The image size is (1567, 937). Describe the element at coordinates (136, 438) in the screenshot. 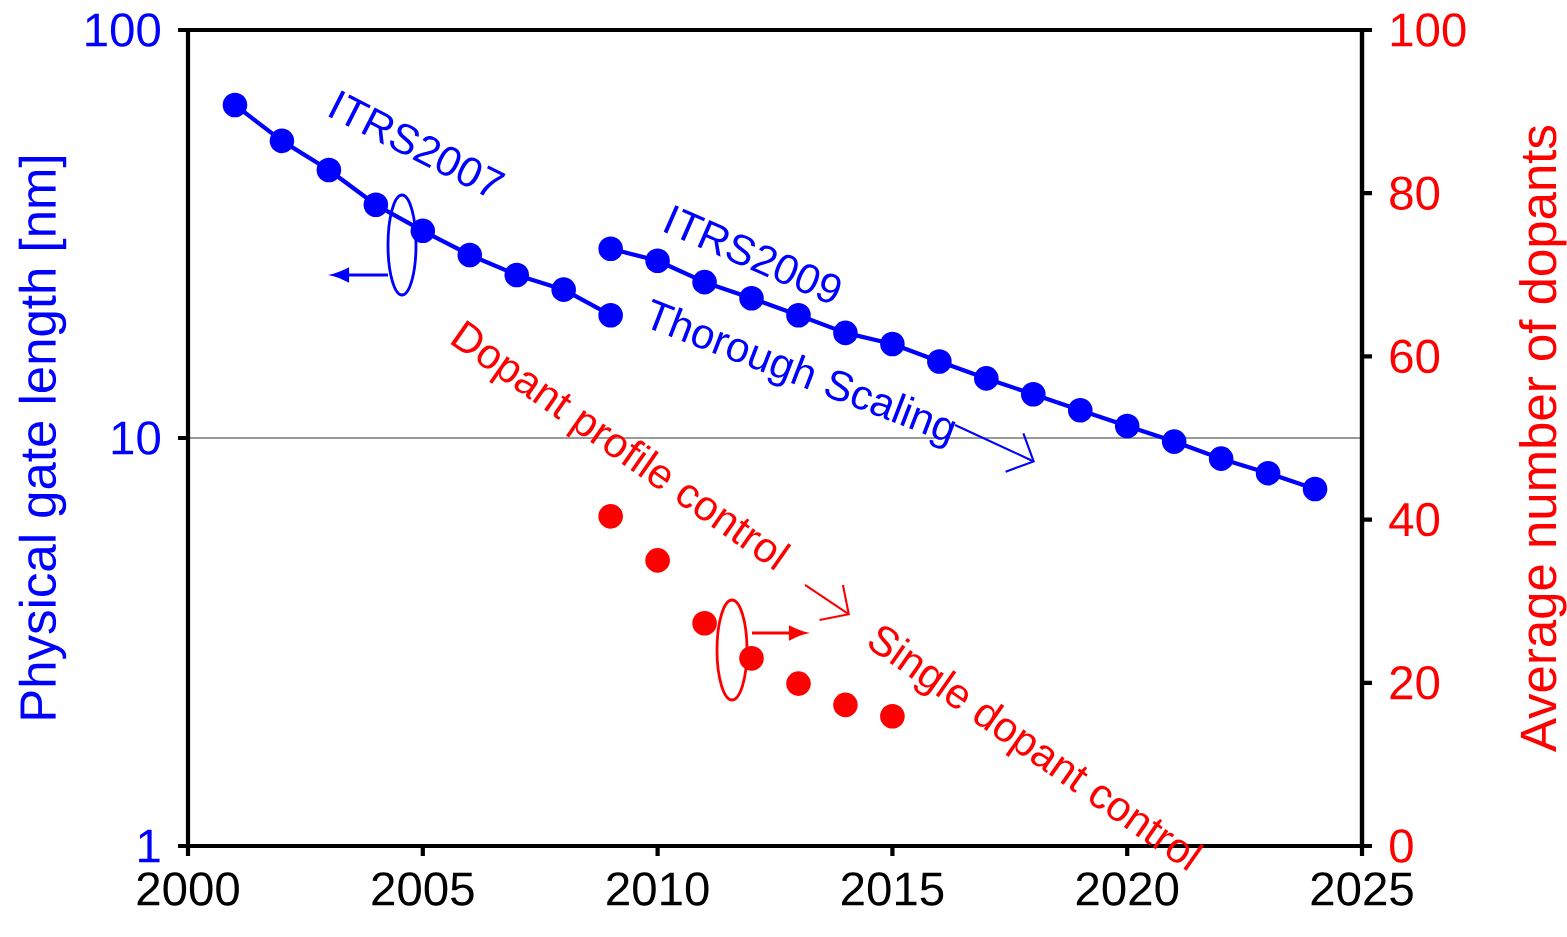

I see `y-tick-label: 10` at that location.